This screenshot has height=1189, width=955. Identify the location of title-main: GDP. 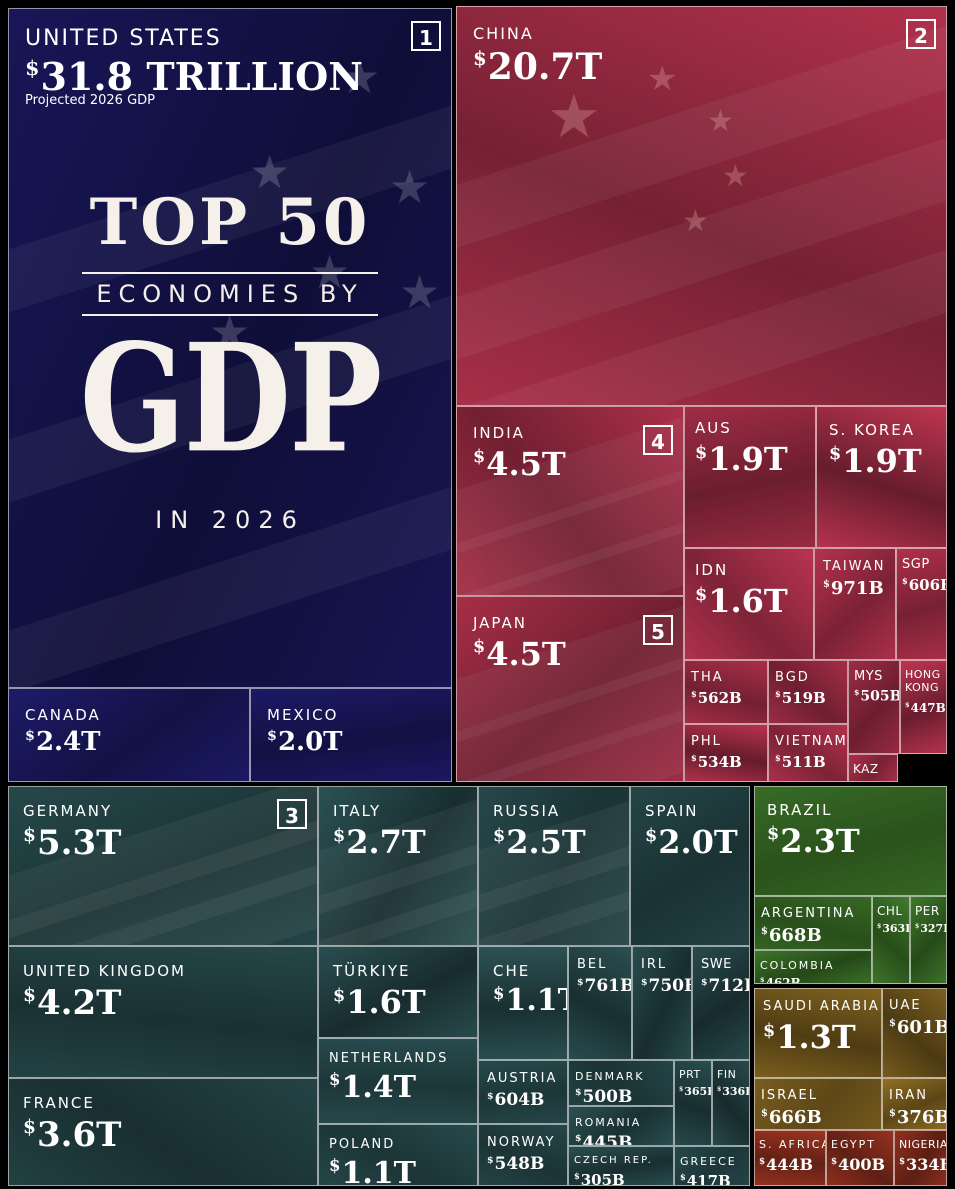
(231, 399).